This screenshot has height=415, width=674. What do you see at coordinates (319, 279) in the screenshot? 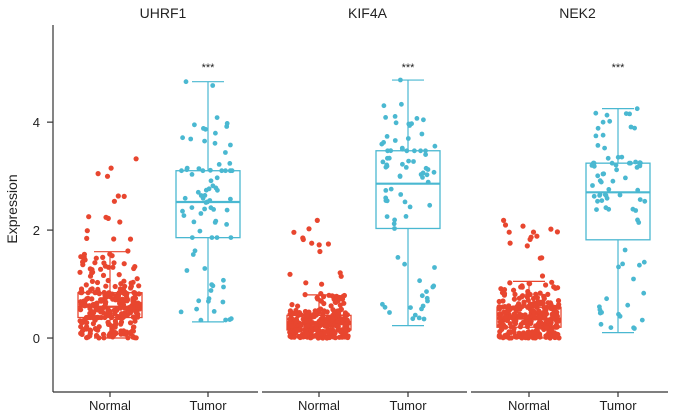
I see `box-normal` at bounding box center [319, 279].